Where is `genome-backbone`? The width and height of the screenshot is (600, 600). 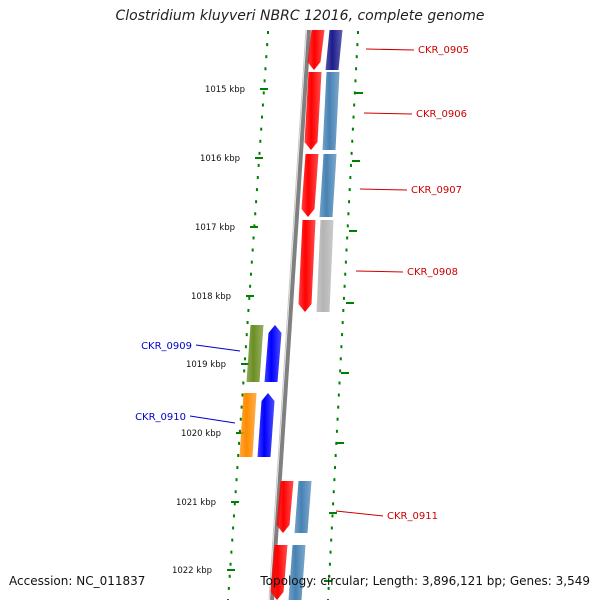
genome-backbone is located at coordinates (290, 314).